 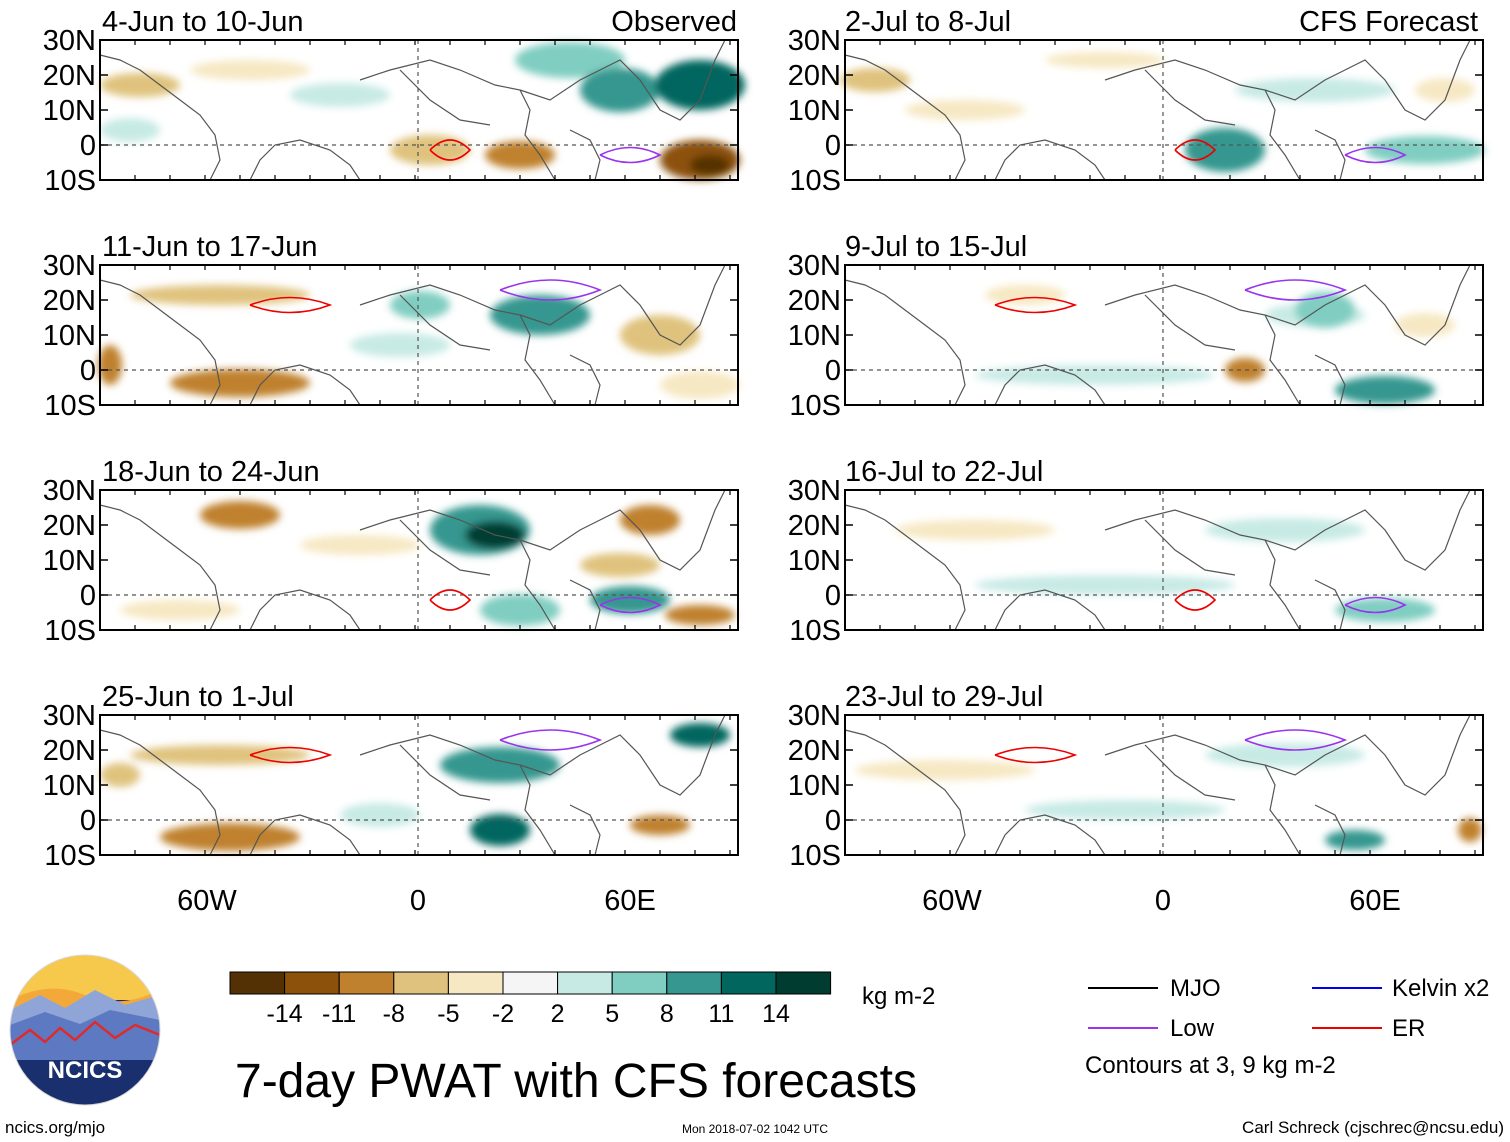 I want to click on legend-contour-note: Contours at 3, 9 kg m-2, so click(x=1210, y=1065).